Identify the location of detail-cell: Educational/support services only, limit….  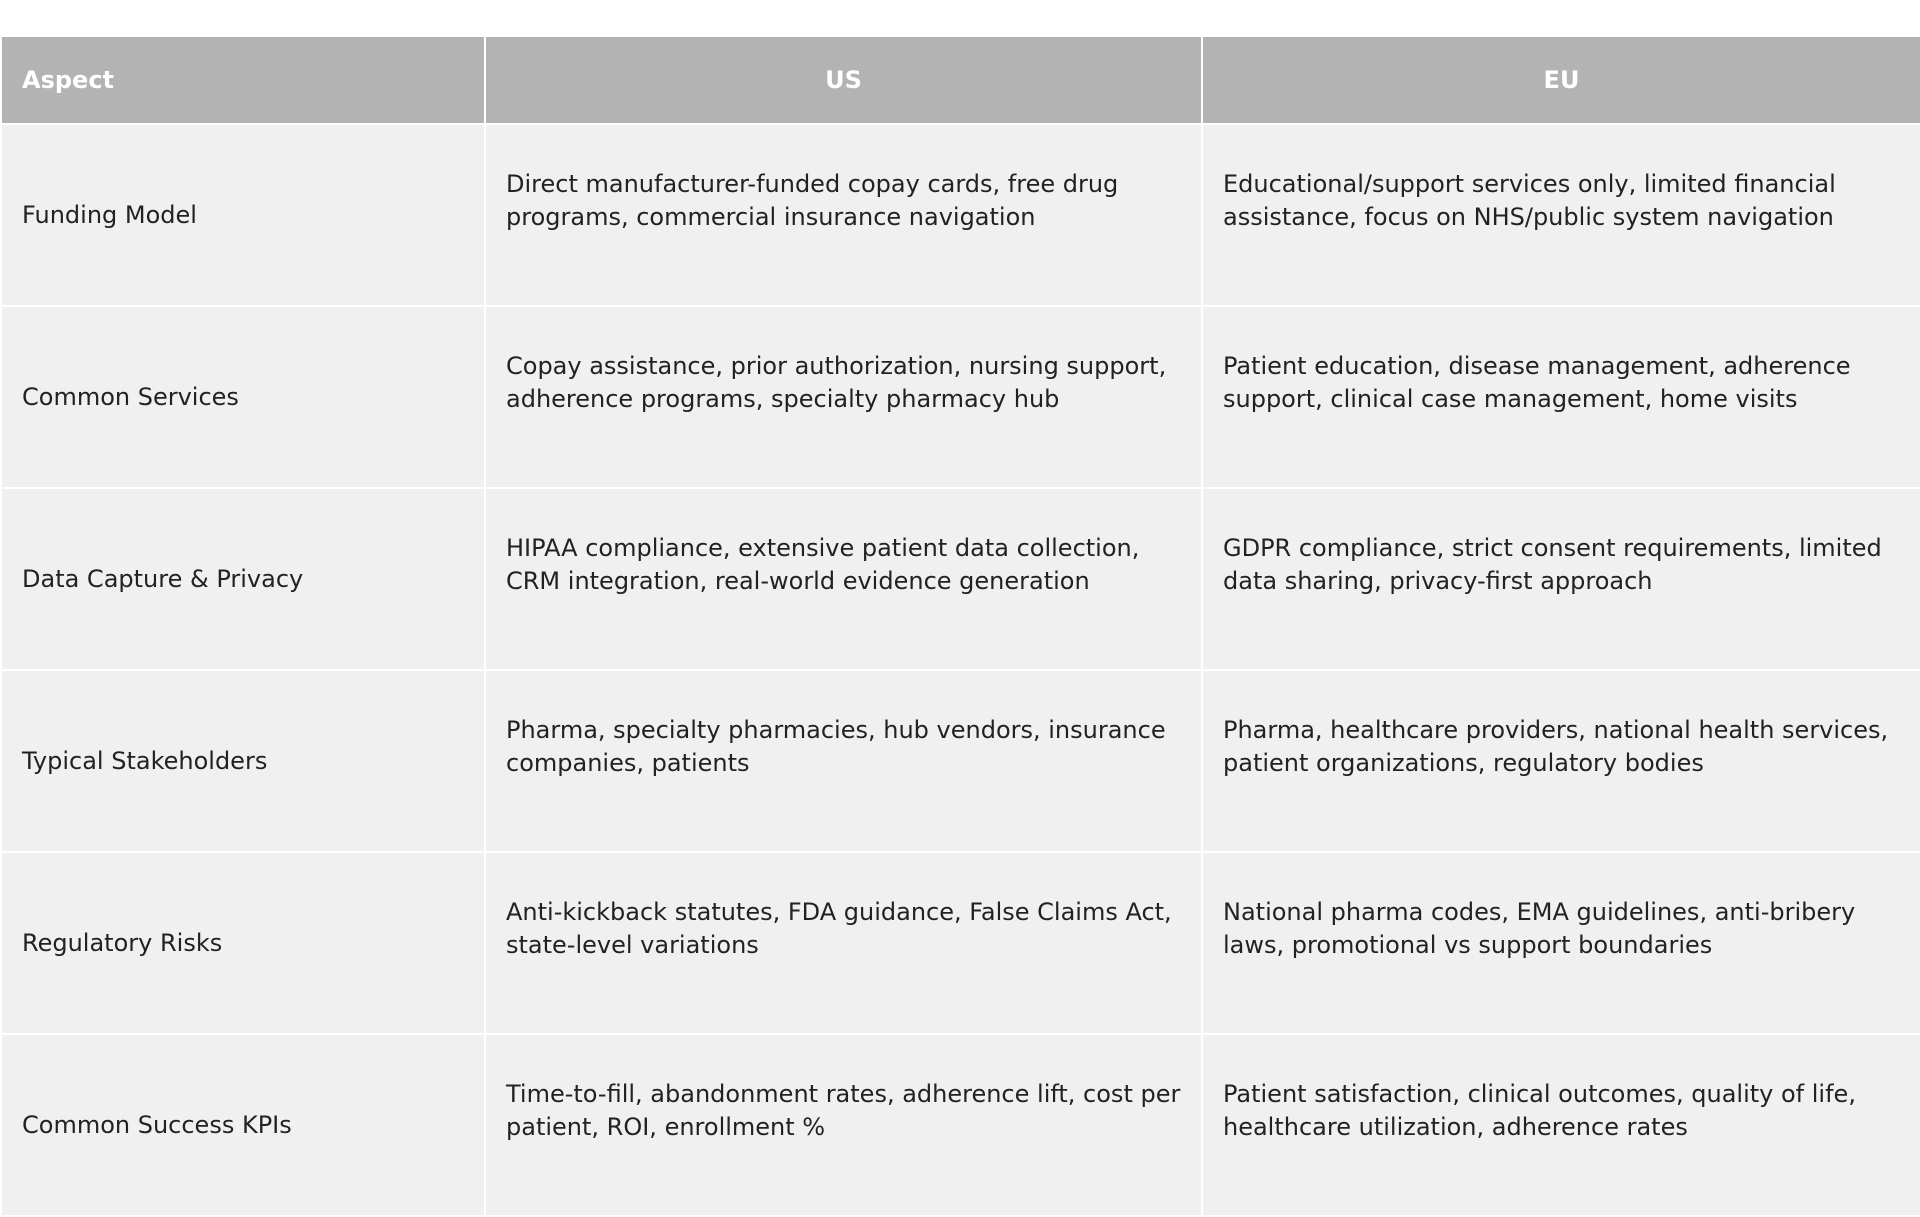
(1560, 215).